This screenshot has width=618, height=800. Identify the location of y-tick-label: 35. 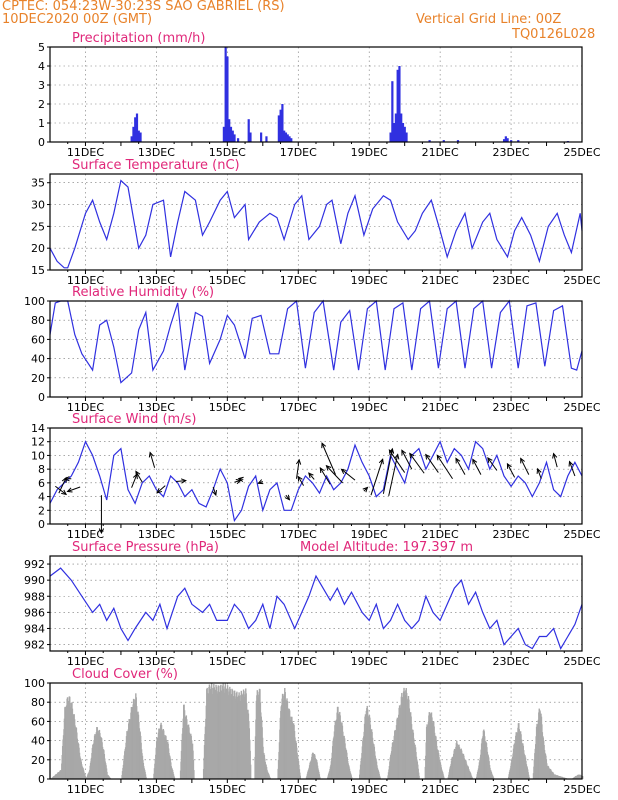
(38, 183).